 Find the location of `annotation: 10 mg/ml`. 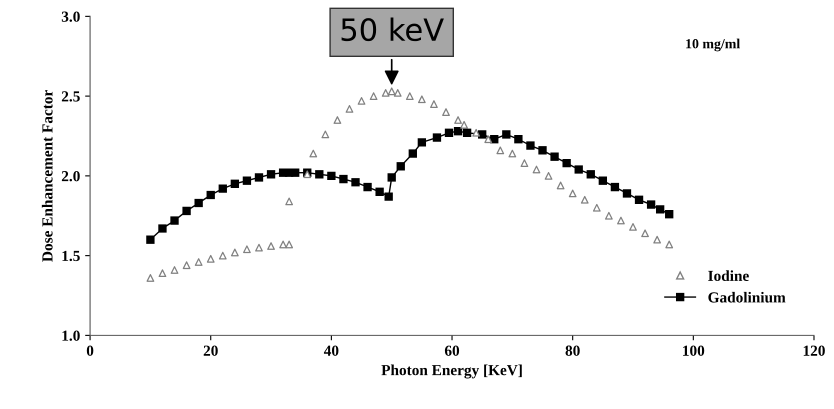

annotation: 10 mg/ml is located at coordinates (713, 45).